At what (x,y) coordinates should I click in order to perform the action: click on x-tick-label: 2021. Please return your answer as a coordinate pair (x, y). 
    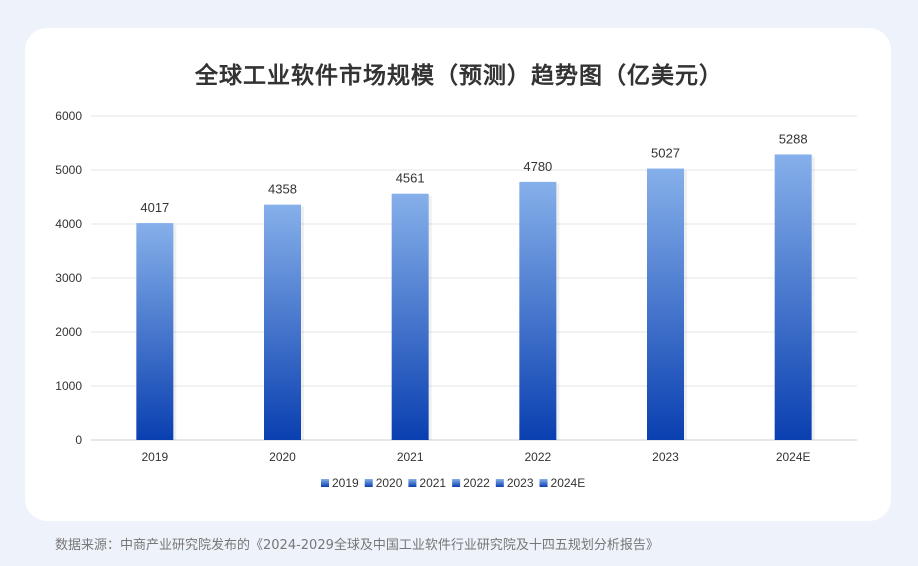
    Looking at the image, I should click on (410, 457).